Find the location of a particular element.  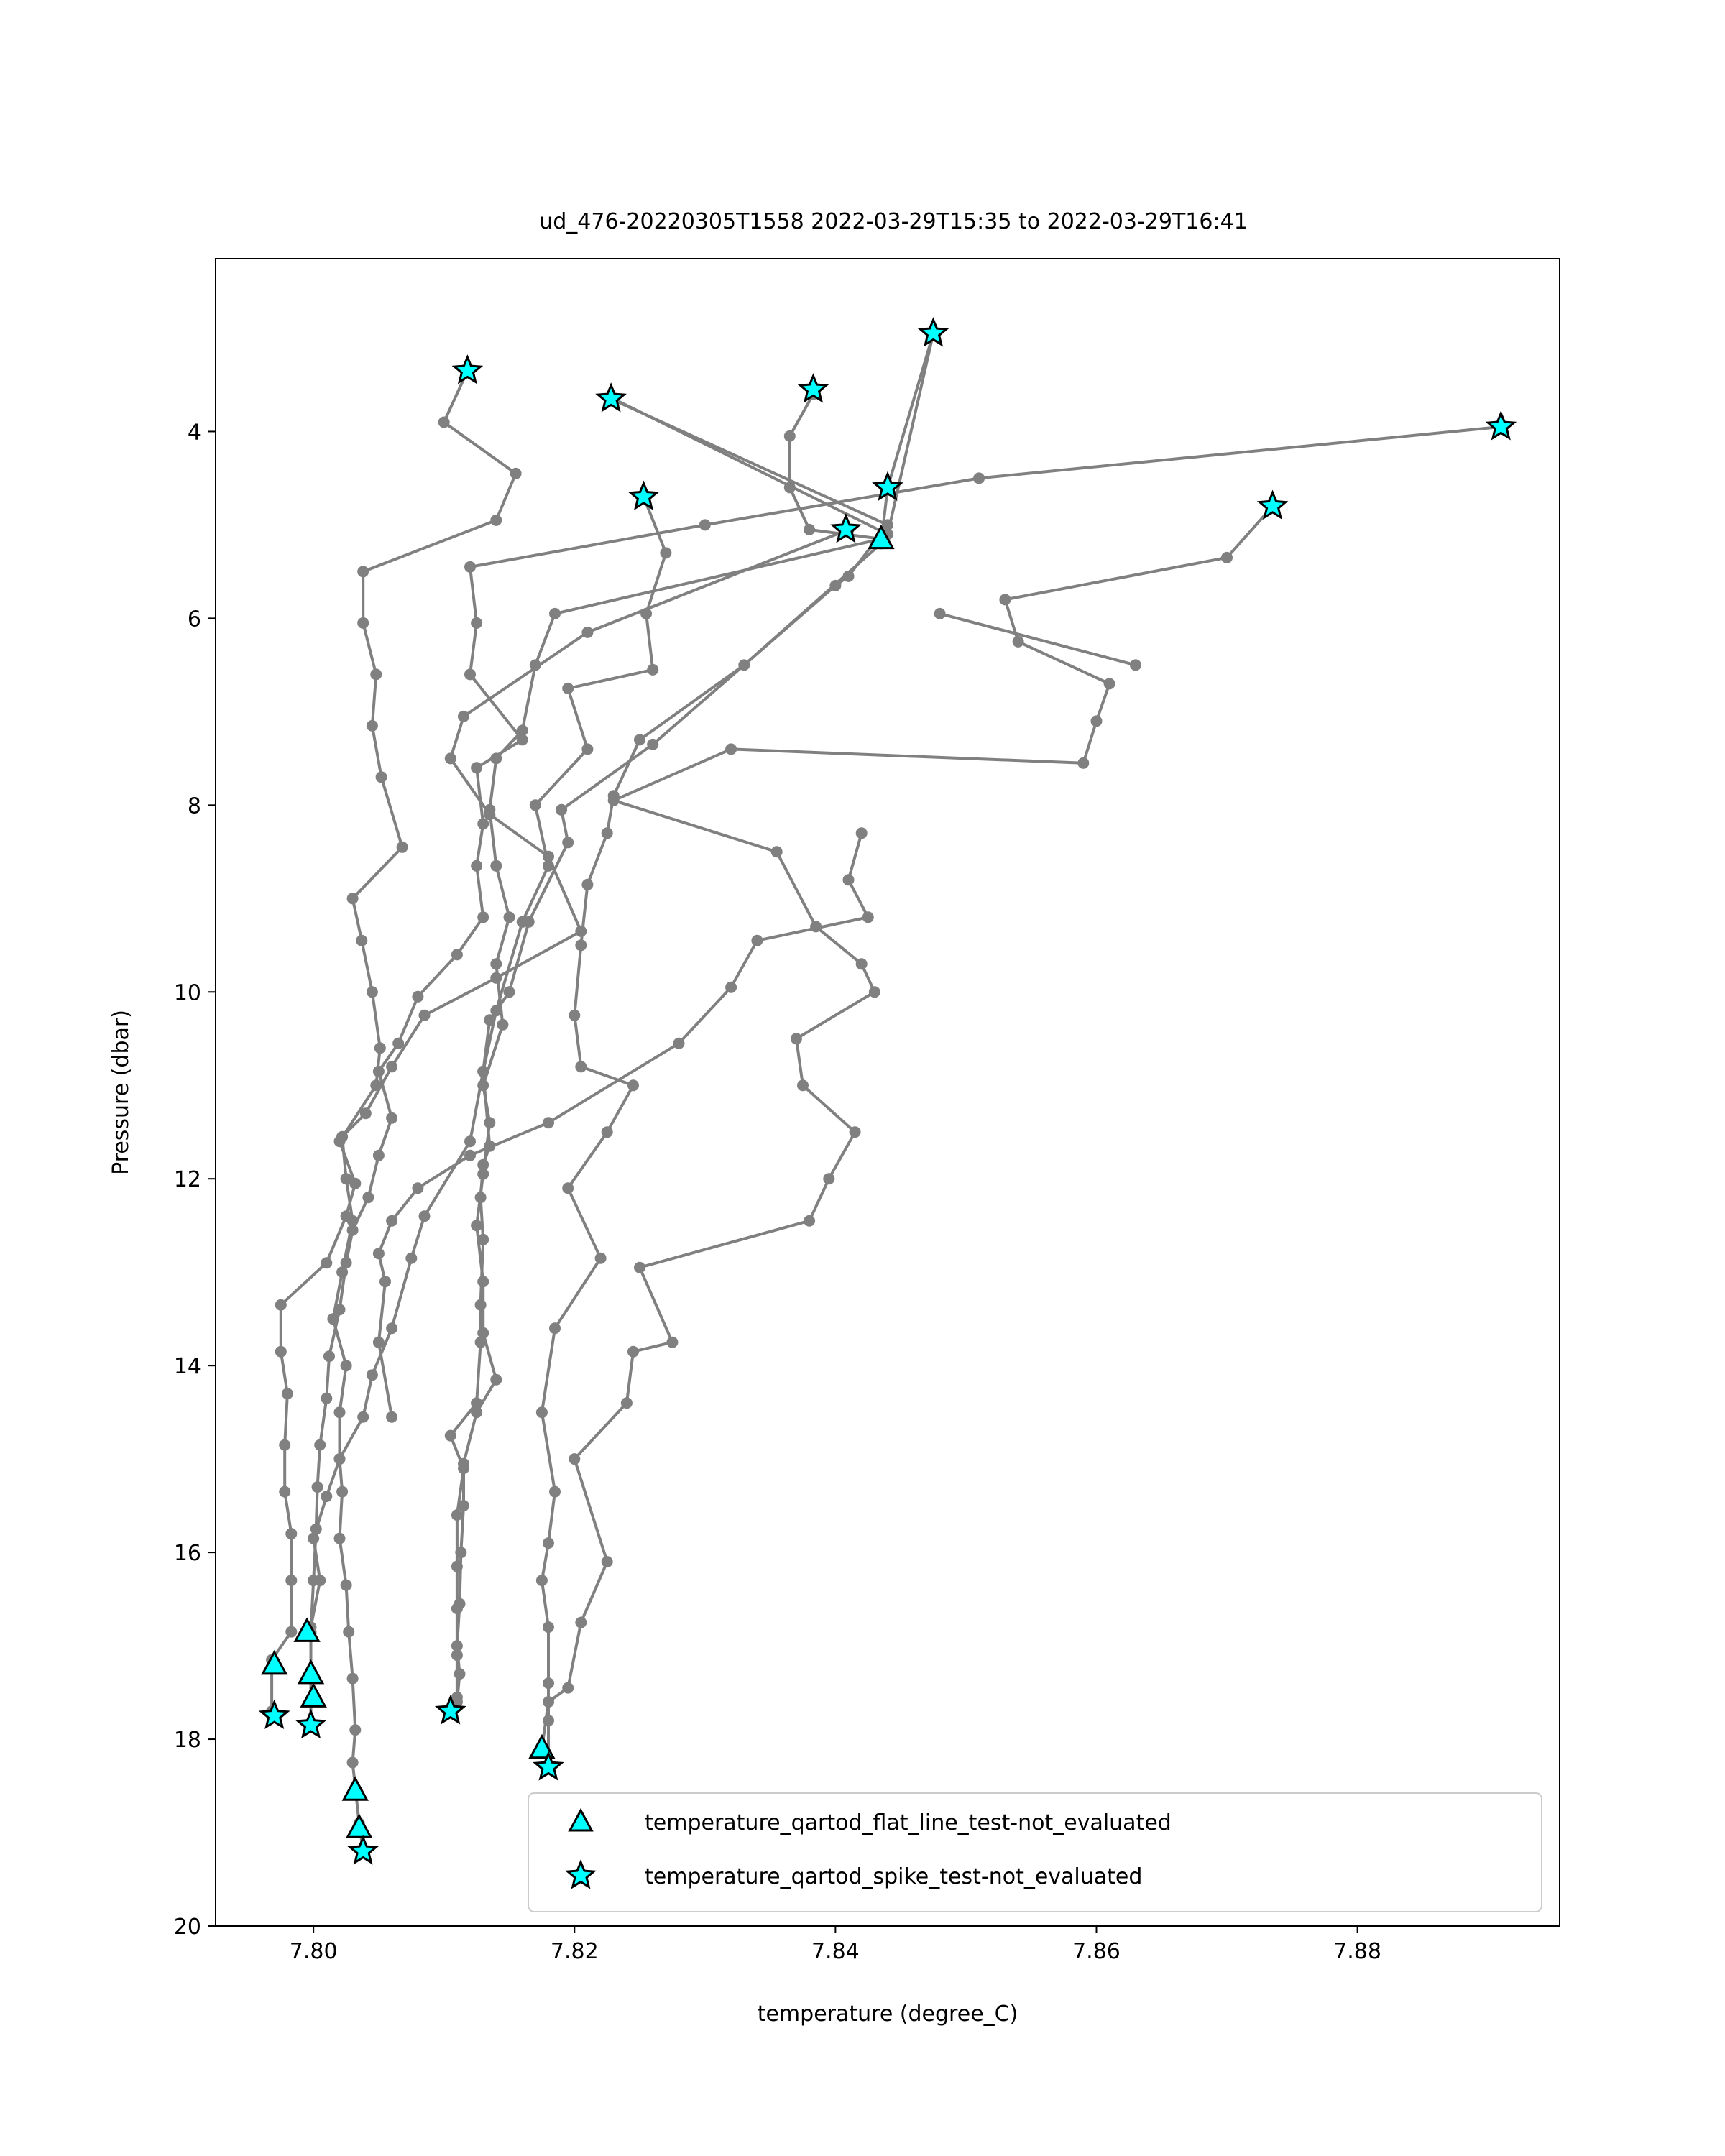

y-tick-label: 6 is located at coordinates (194, 620).